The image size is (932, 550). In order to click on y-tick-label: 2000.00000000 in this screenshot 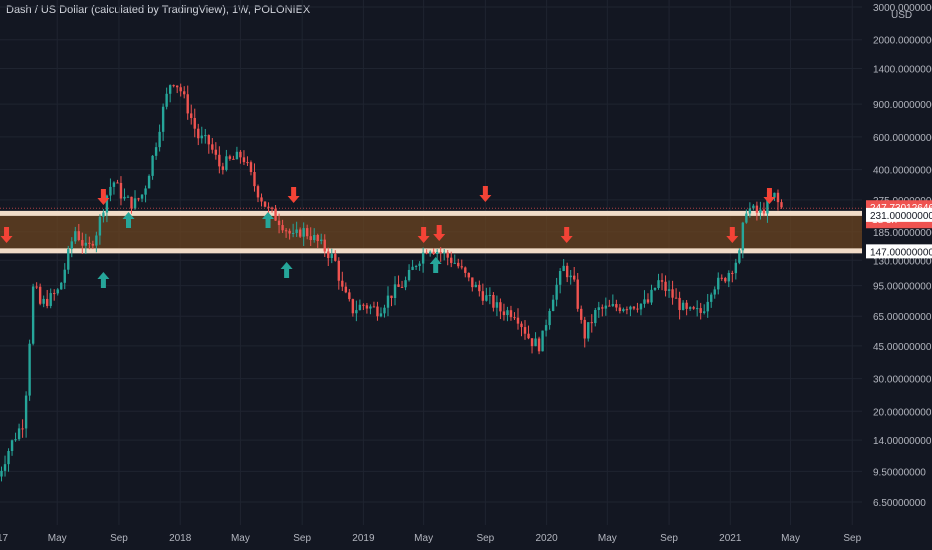, I will do `click(902, 41)`.